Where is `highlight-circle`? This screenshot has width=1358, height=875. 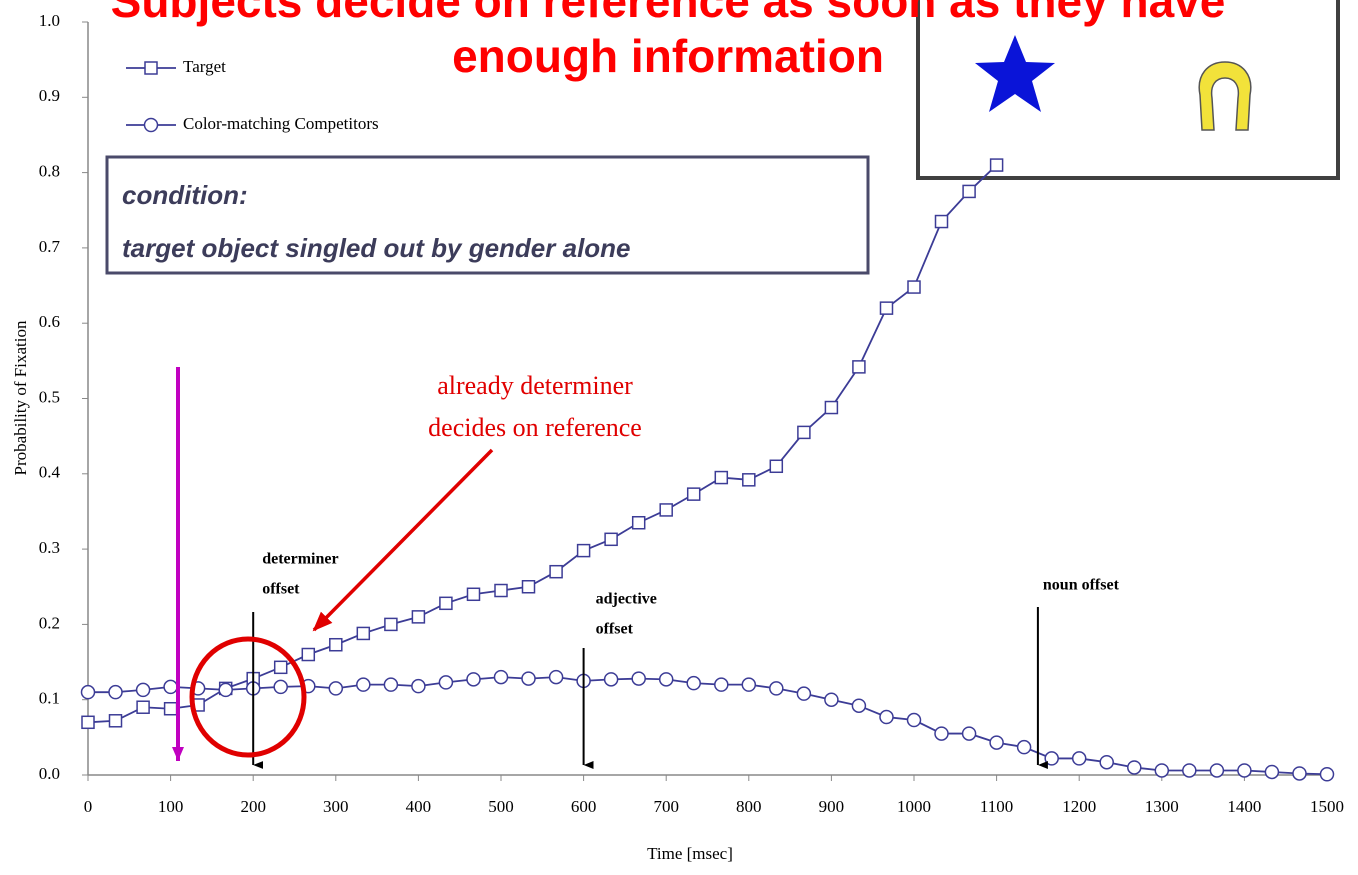 highlight-circle is located at coordinates (248, 697).